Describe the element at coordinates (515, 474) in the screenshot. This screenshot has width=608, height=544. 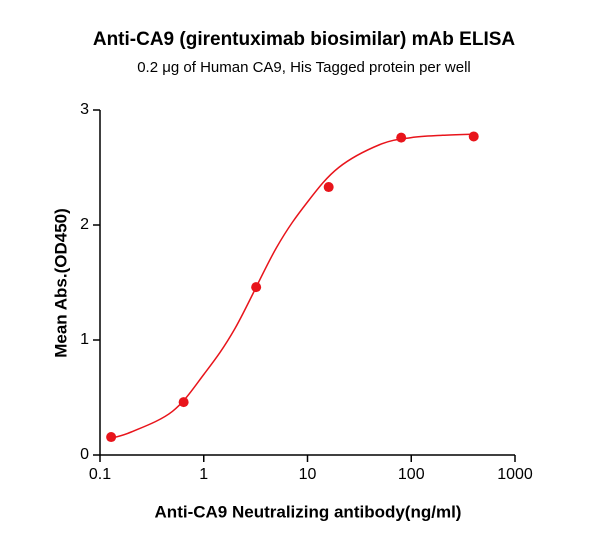
I see `x-tick-label: 1000` at that location.